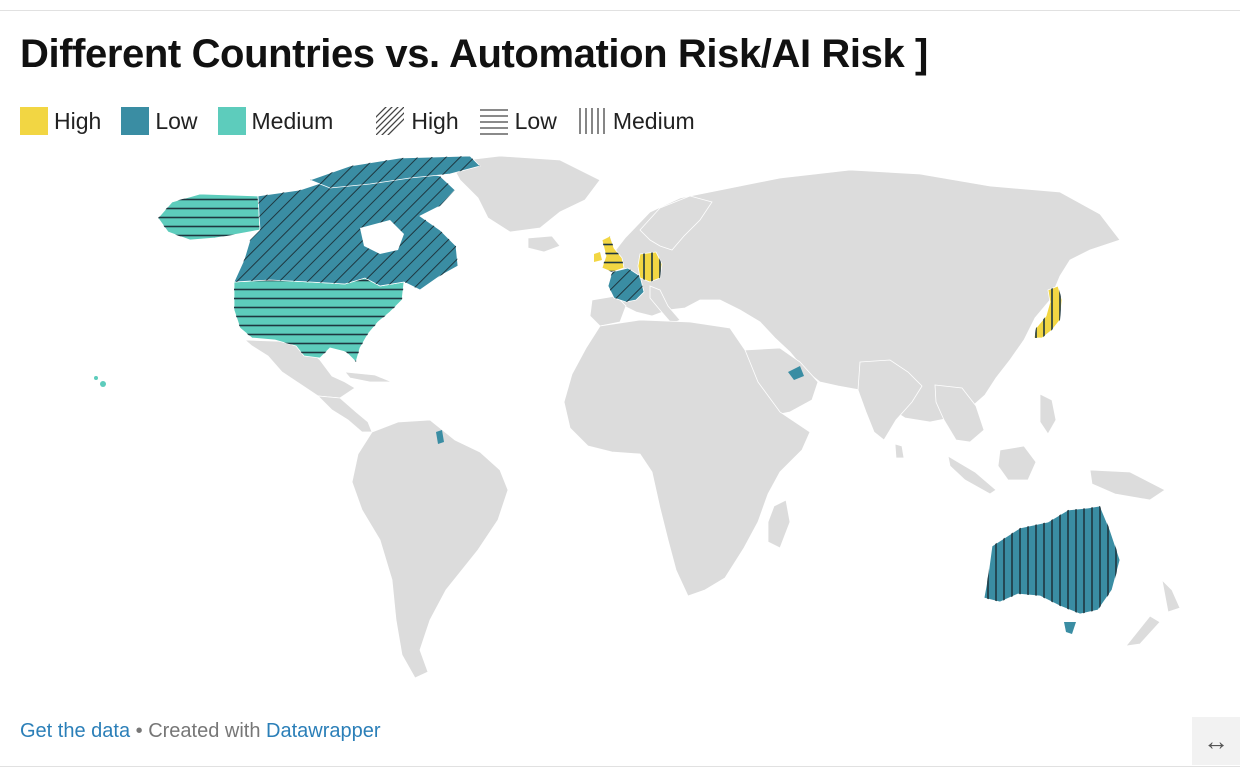  I want to click on legend-pattern-medium: Medium, so click(636, 121).